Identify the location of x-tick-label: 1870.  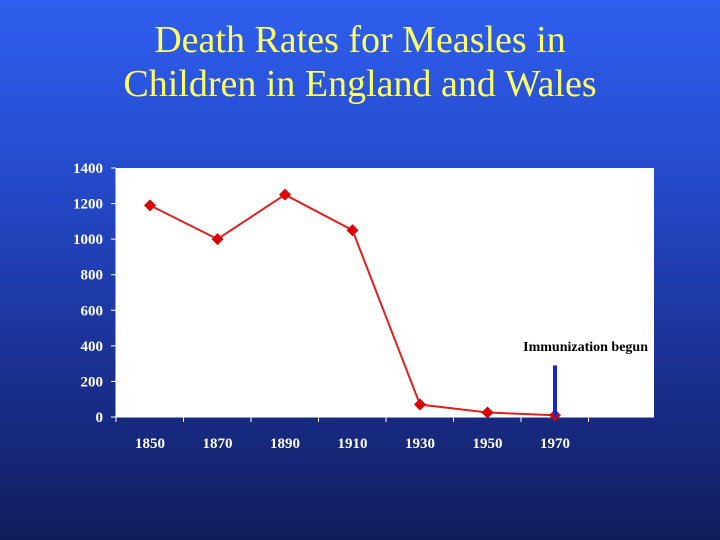
(218, 444).